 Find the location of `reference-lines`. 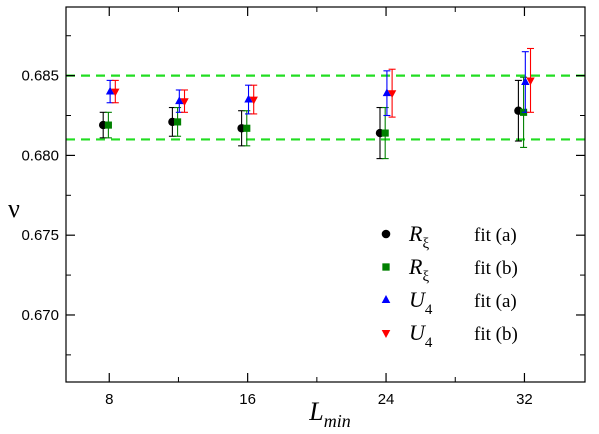

reference-lines is located at coordinates (325, 107).